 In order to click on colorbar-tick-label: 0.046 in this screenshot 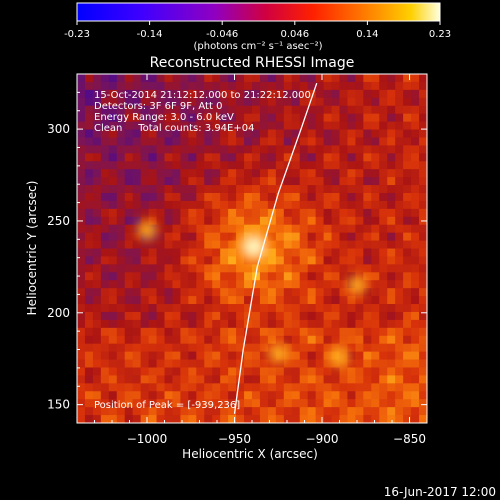, I will do `click(294, 34)`.